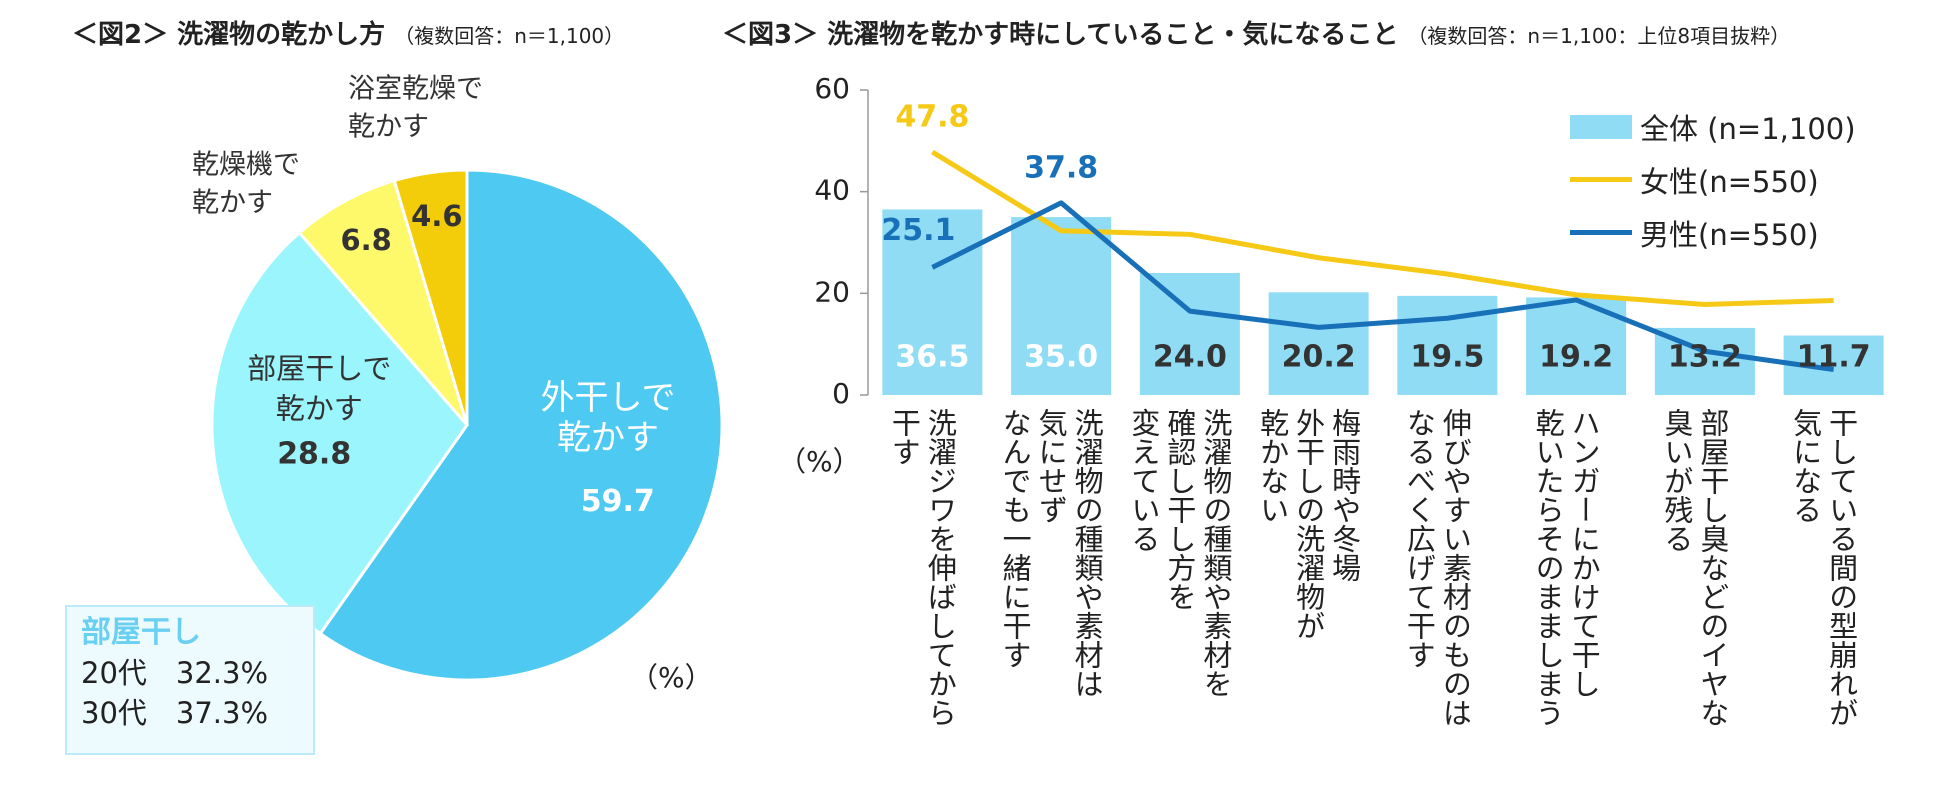 The width and height of the screenshot is (1950, 798). Describe the element at coordinates (246, 165) in the screenshot. I see `pie-slice-label-2: 乾燥機で` at that location.